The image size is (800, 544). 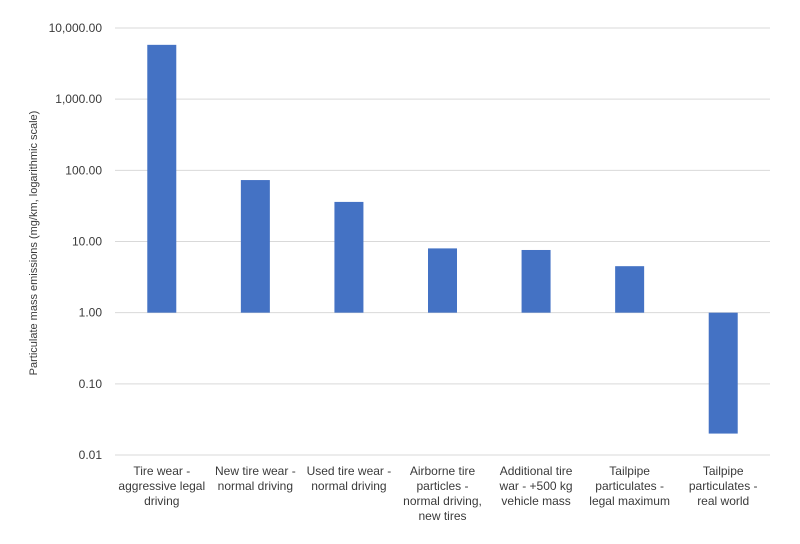 What do you see at coordinates (255, 478) in the screenshot?
I see `x-tick-label: New tire wear -normal driving` at bounding box center [255, 478].